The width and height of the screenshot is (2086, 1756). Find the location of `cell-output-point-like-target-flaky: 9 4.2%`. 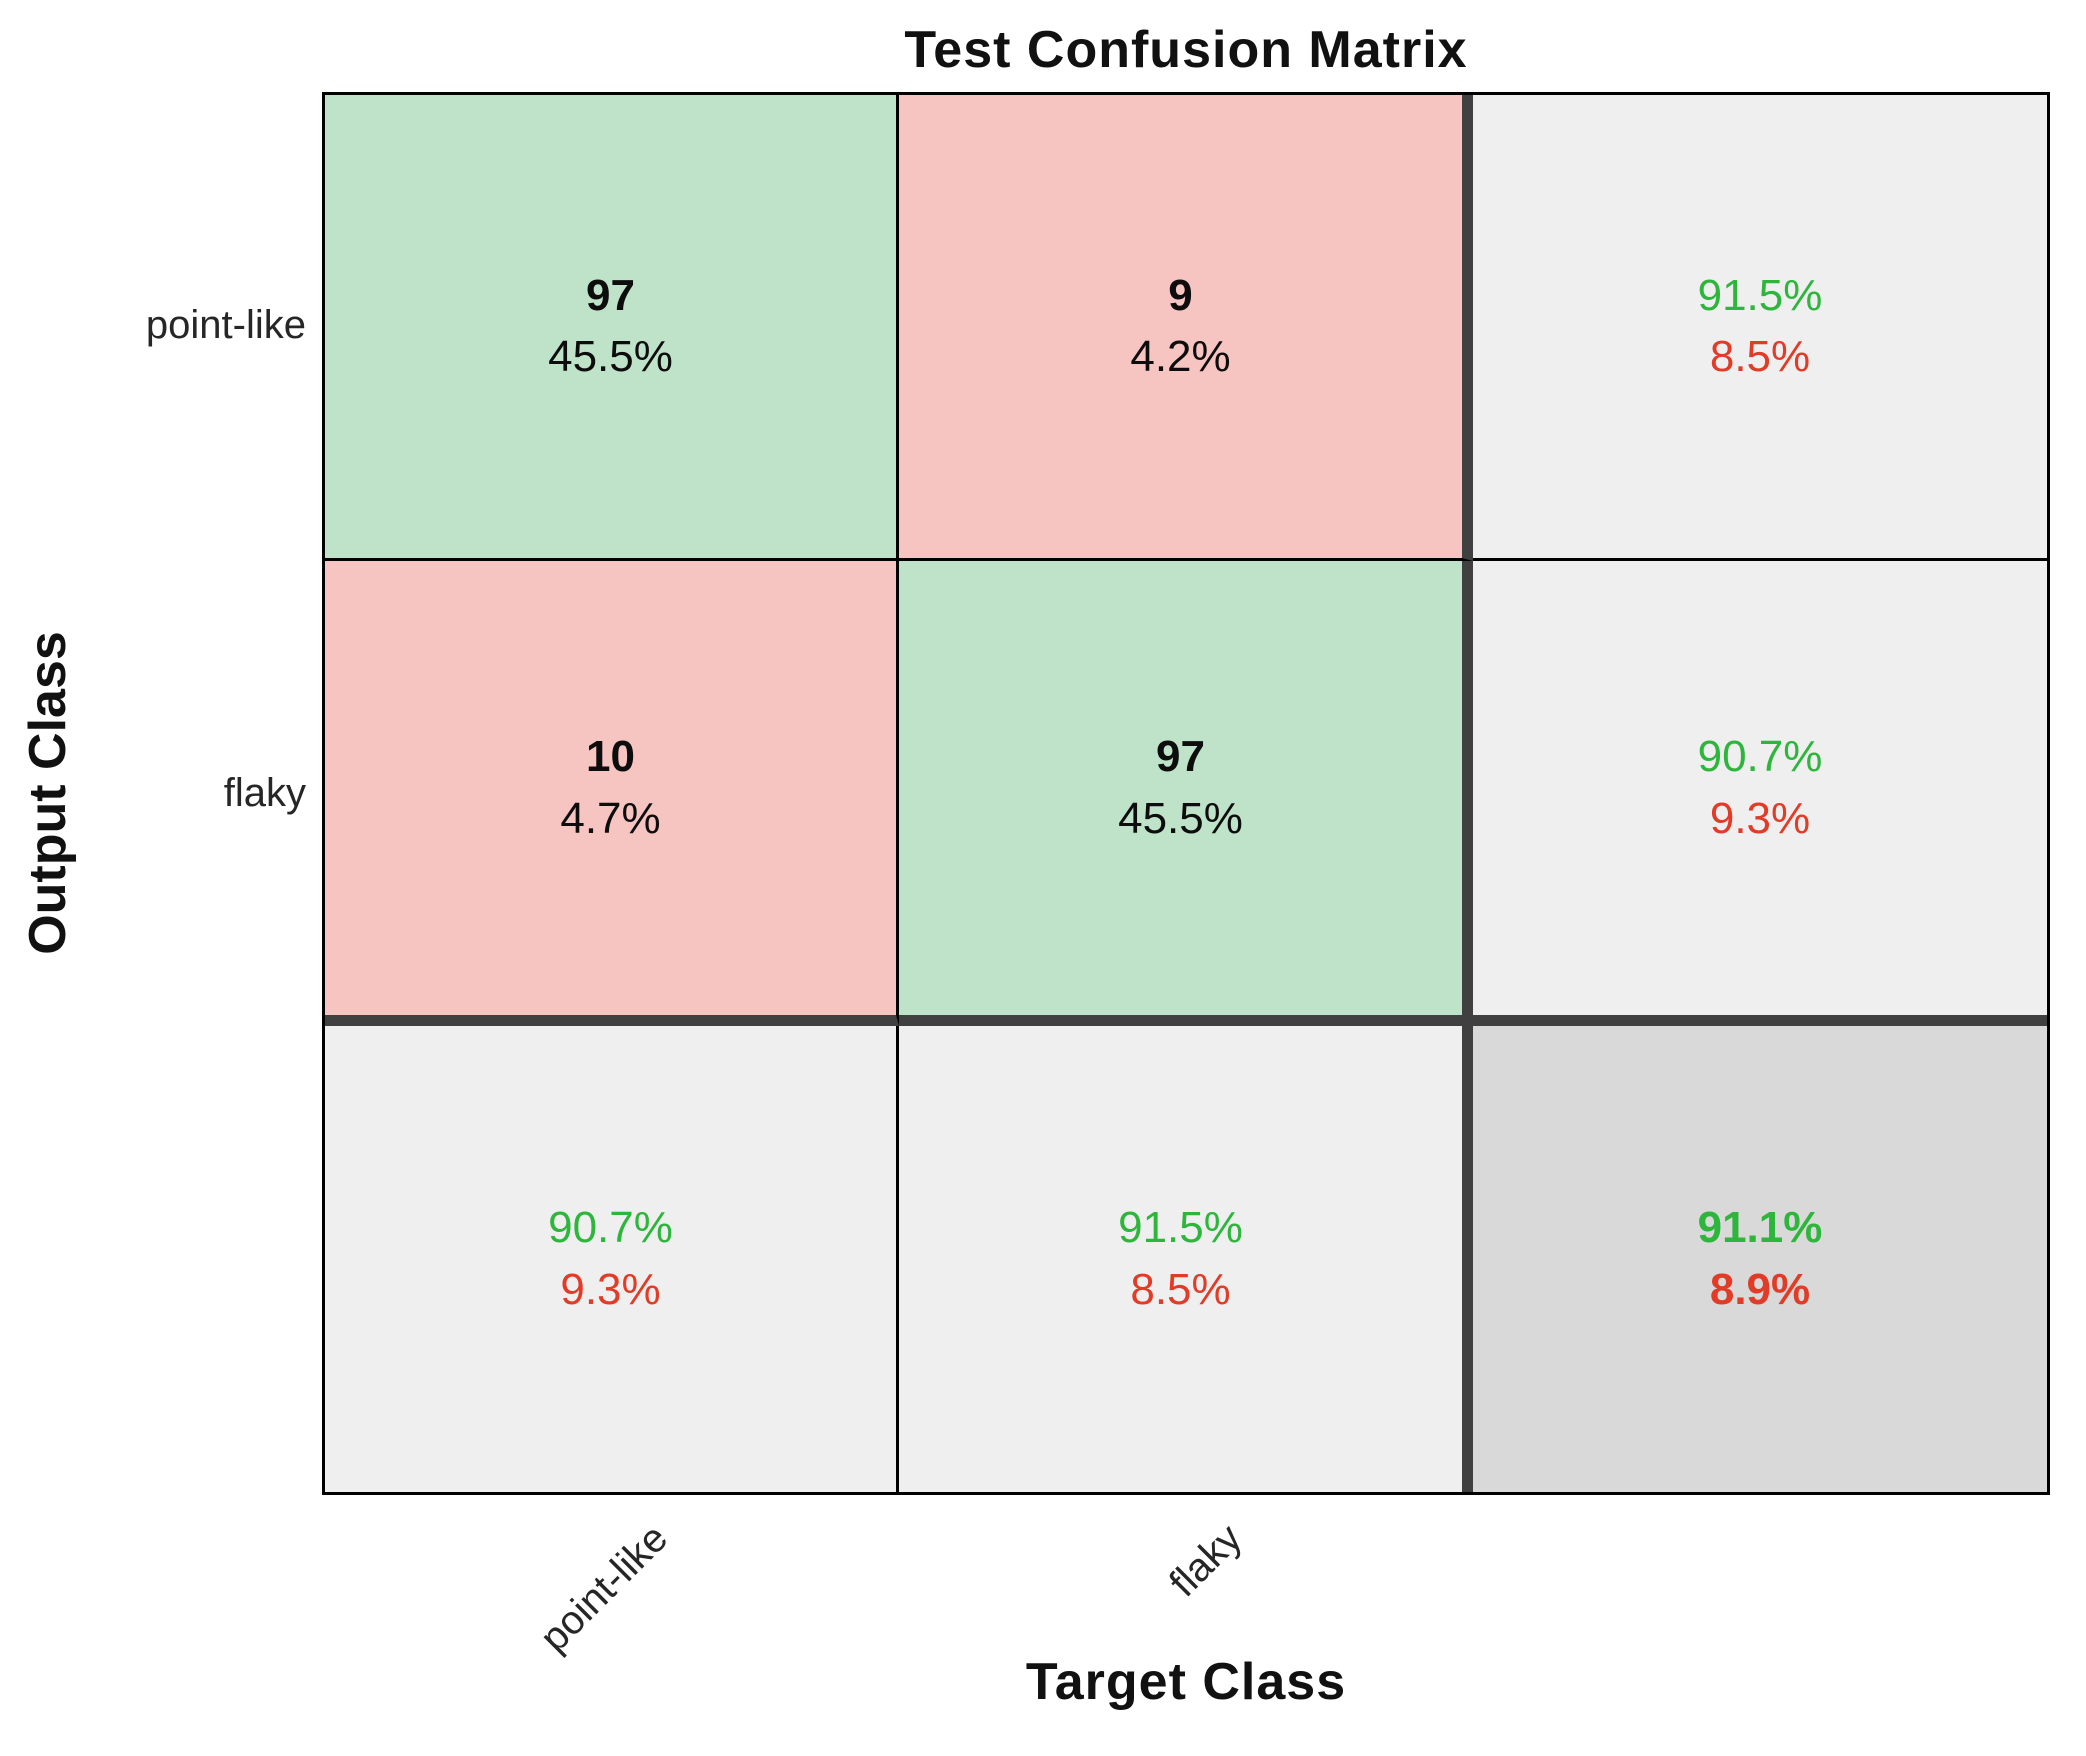

cell-output-point-like-target-flaky: 9 4.2% is located at coordinates (1186, 328).